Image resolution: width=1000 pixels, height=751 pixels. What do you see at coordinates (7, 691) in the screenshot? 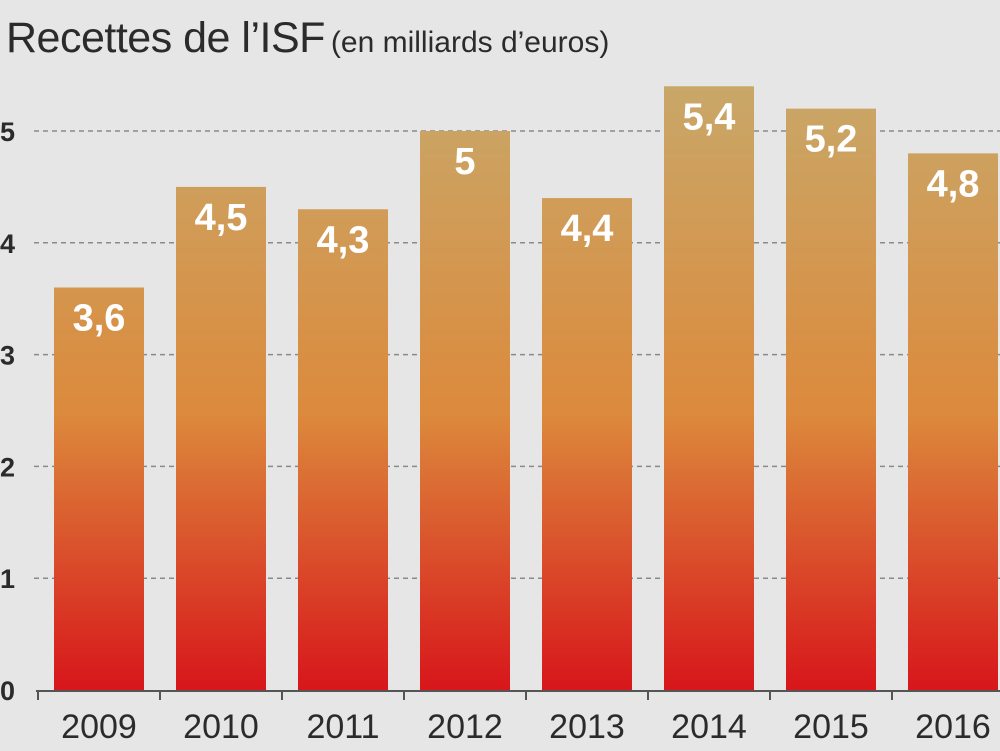
I see `y-tick-label: 0` at bounding box center [7, 691].